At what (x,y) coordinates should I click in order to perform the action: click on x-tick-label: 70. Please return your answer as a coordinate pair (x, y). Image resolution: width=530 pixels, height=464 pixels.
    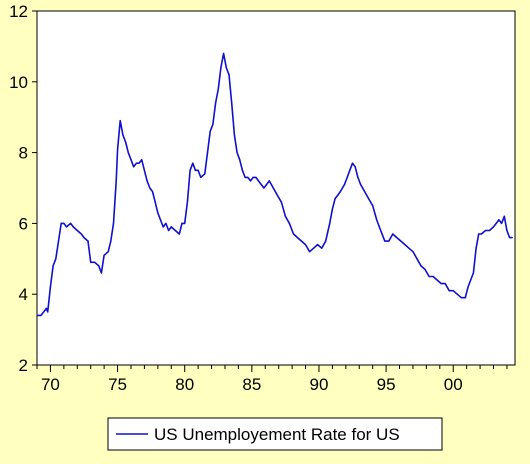
    Looking at the image, I should click on (50, 384).